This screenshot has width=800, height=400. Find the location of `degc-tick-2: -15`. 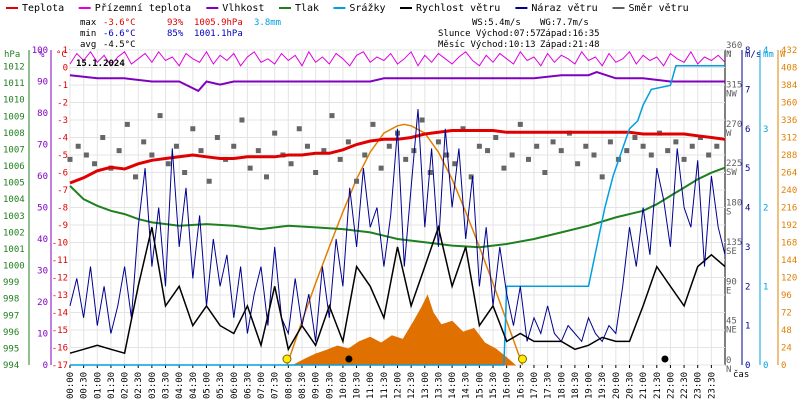

degc-tick-2: -15 is located at coordinates (60, 331).